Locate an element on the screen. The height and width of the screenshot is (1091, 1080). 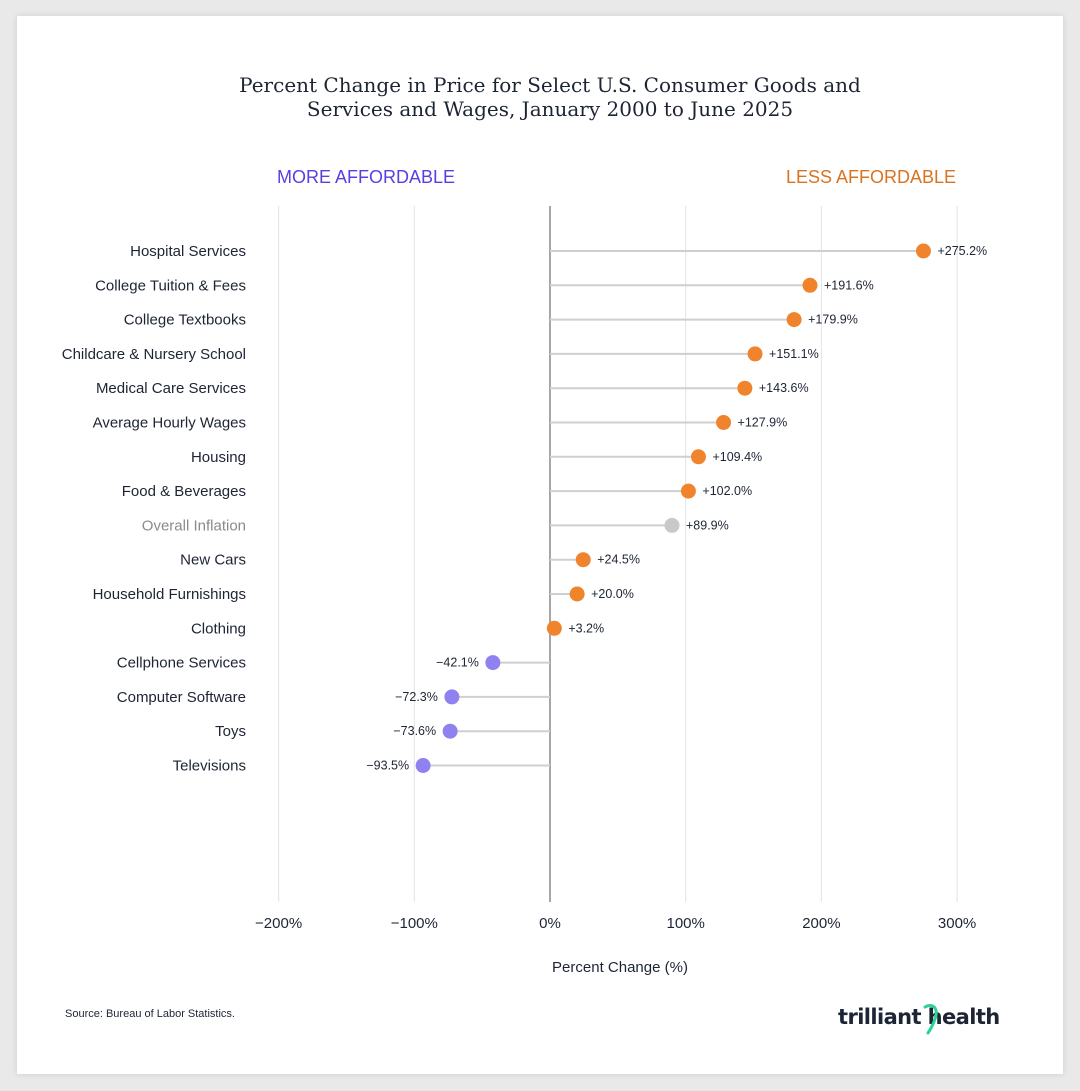
category-label: Computer Software is located at coordinates (181, 697).